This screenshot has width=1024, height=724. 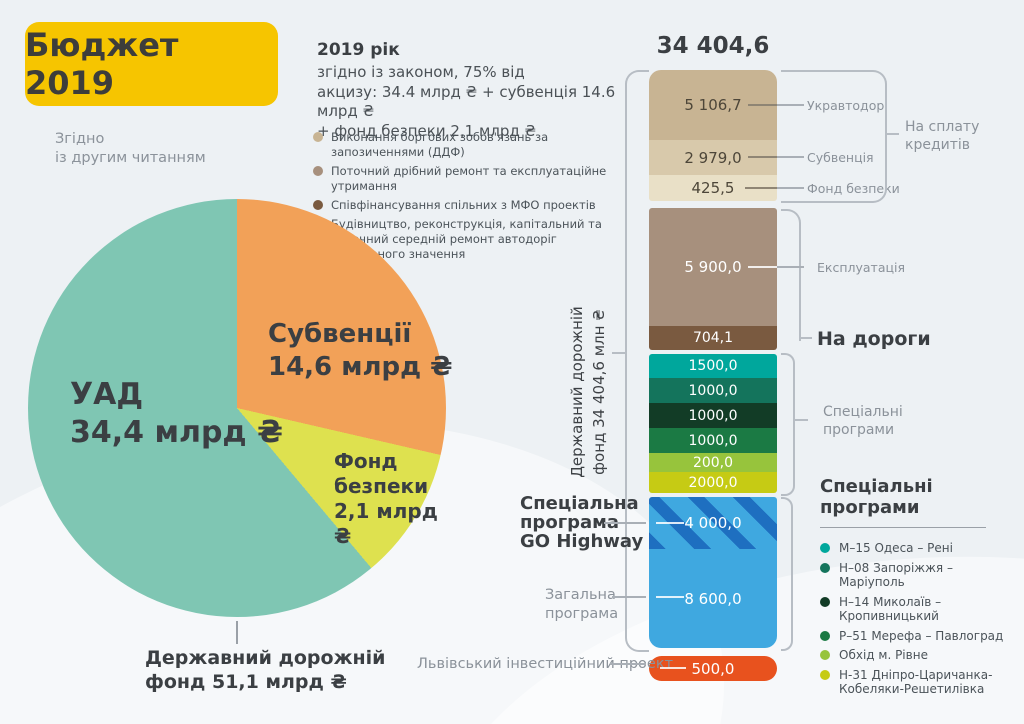 I want to click on program-label: Р–51 Мерефа – Павлоград, so click(x=921, y=635).